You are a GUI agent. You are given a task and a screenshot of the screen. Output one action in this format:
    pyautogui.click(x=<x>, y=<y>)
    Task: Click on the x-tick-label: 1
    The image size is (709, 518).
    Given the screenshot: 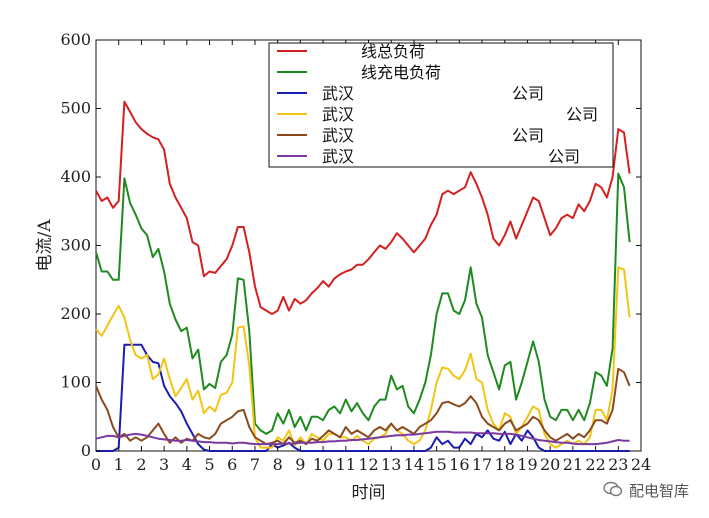 What is the action you would take?
    pyautogui.click(x=119, y=464)
    